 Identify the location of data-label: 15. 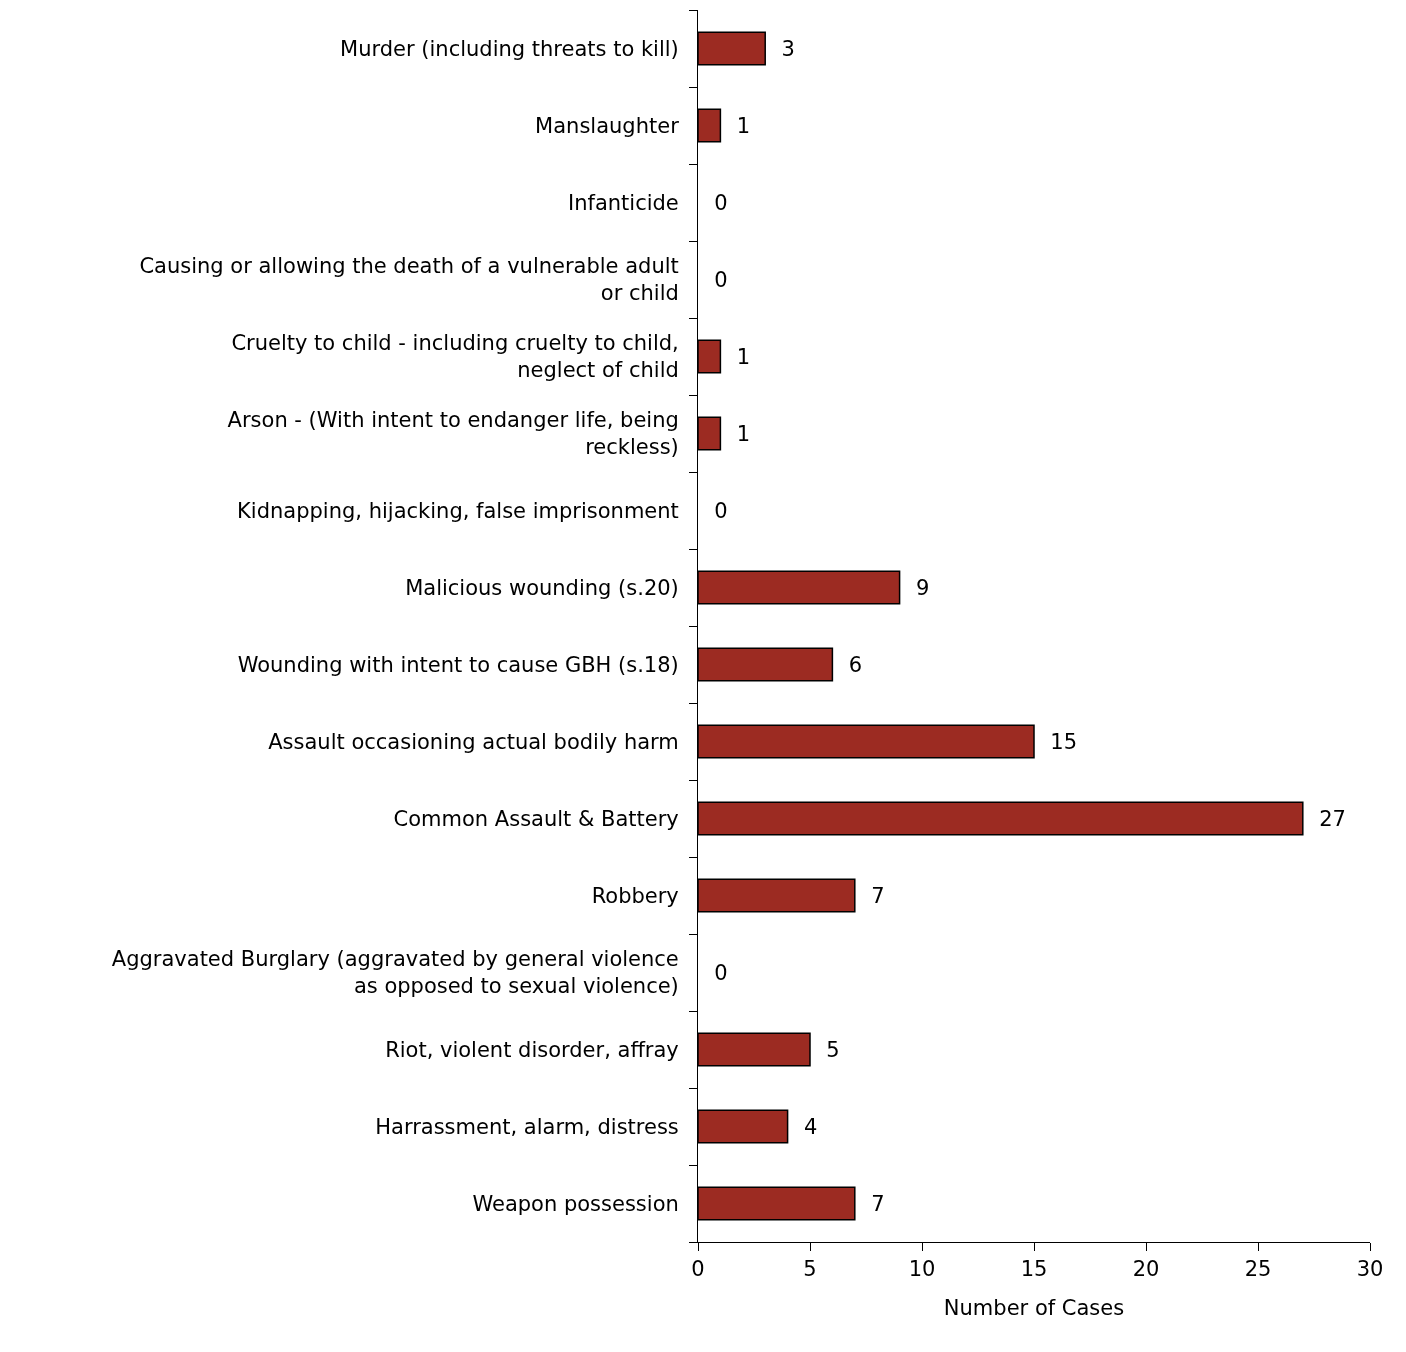
(1057, 741).